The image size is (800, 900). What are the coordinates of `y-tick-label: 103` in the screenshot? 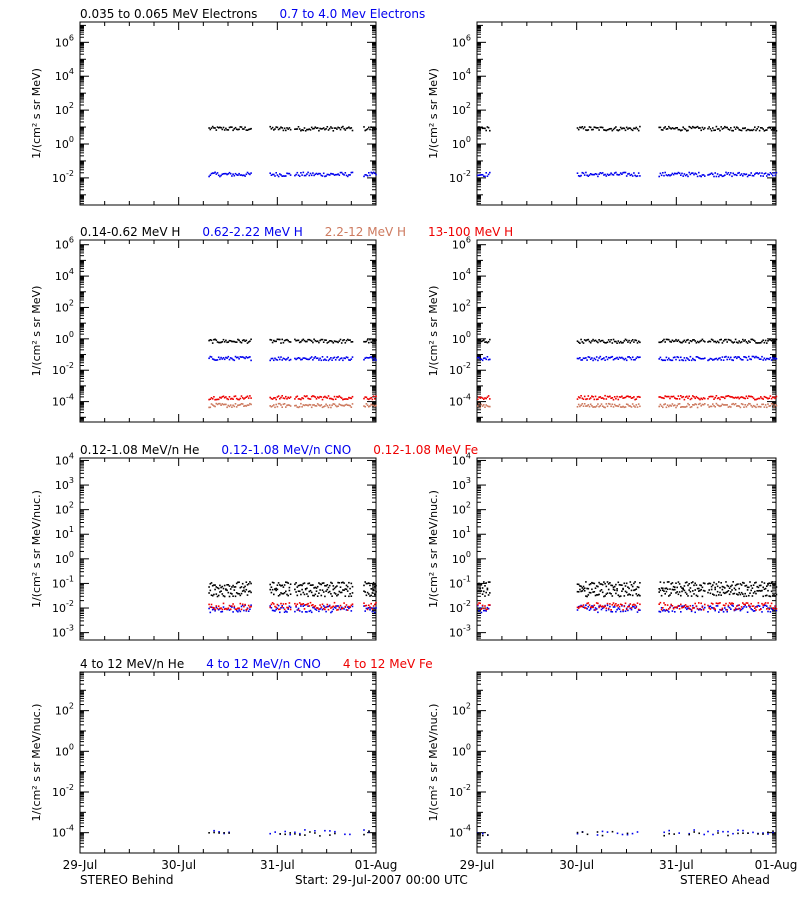 It's located at (64, 484).